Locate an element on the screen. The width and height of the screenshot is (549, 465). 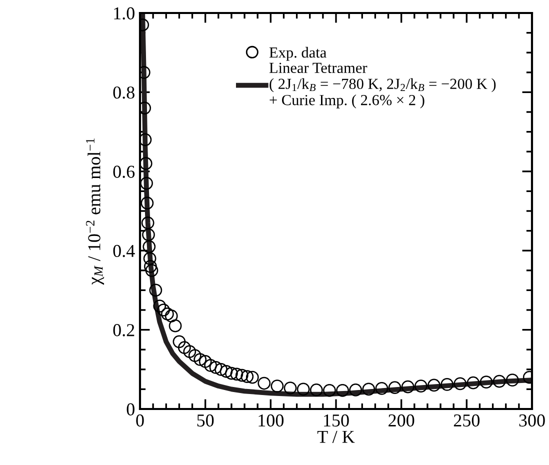
text: Linear Tetramer ( 2J$_{1}$/k$_{B}$ = −780 K, 2J$_{2}$/k$_{B}$ = −200 K ) + Curie Imp. ( 2.6% × 2 ) is located at coordinates (382, 85).